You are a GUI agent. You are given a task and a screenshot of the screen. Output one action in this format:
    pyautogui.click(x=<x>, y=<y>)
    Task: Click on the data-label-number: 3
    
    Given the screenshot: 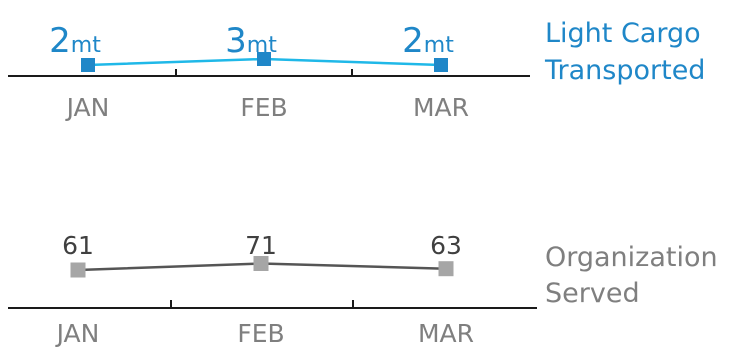 What is the action you would take?
    pyautogui.click(x=236, y=41)
    